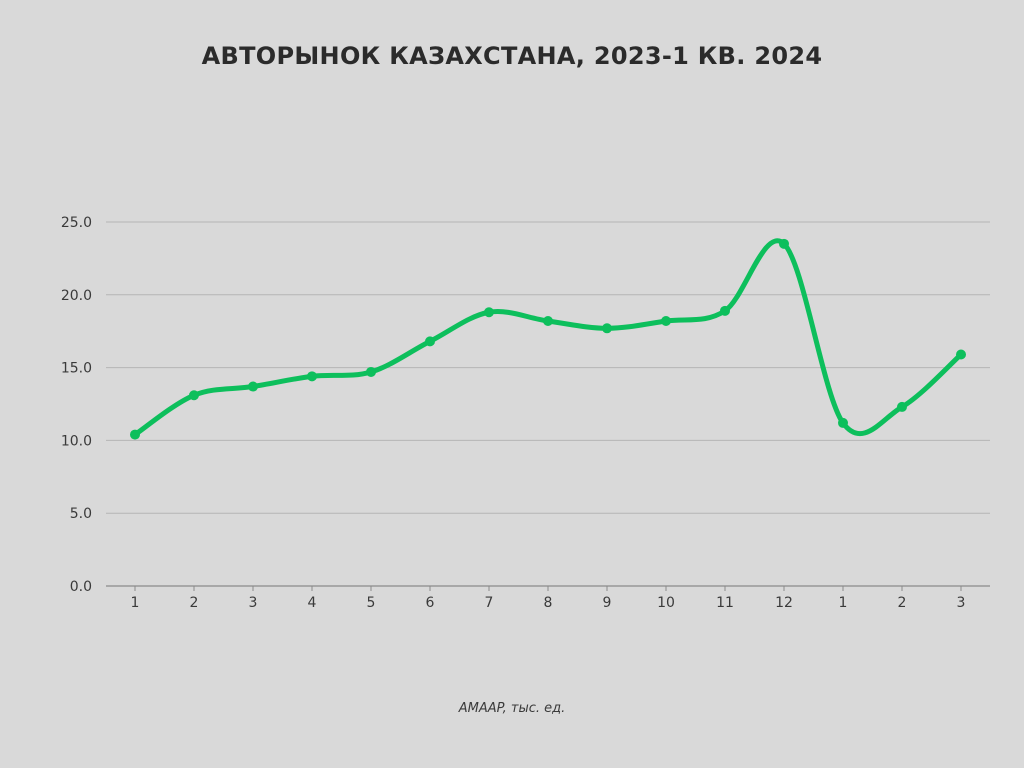 This screenshot has height=768, width=1024. I want to click on y-tick-label: 15.0, so click(76, 369).